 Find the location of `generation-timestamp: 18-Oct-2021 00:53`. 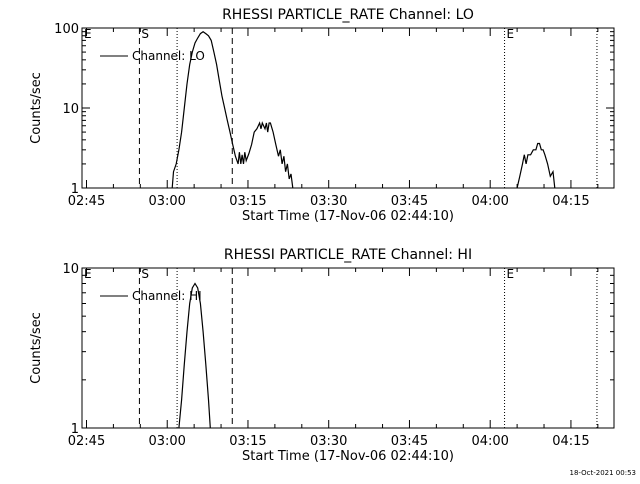

generation-timestamp: 18-Oct-2021 00:53 is located at coordinates (602, 473).